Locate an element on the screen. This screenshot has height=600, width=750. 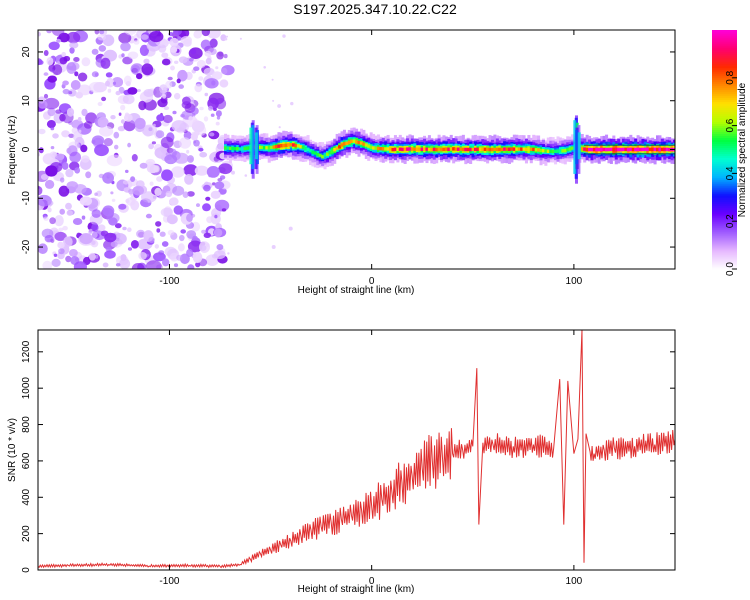
colorbar-tick-label: 0.0 is located at coordinates (730, 269).